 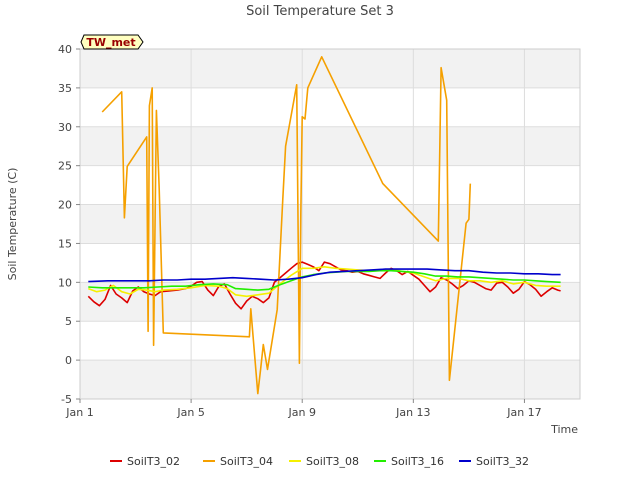 I want to click on site-label-box: TW_met, so click(x=112, y=42).